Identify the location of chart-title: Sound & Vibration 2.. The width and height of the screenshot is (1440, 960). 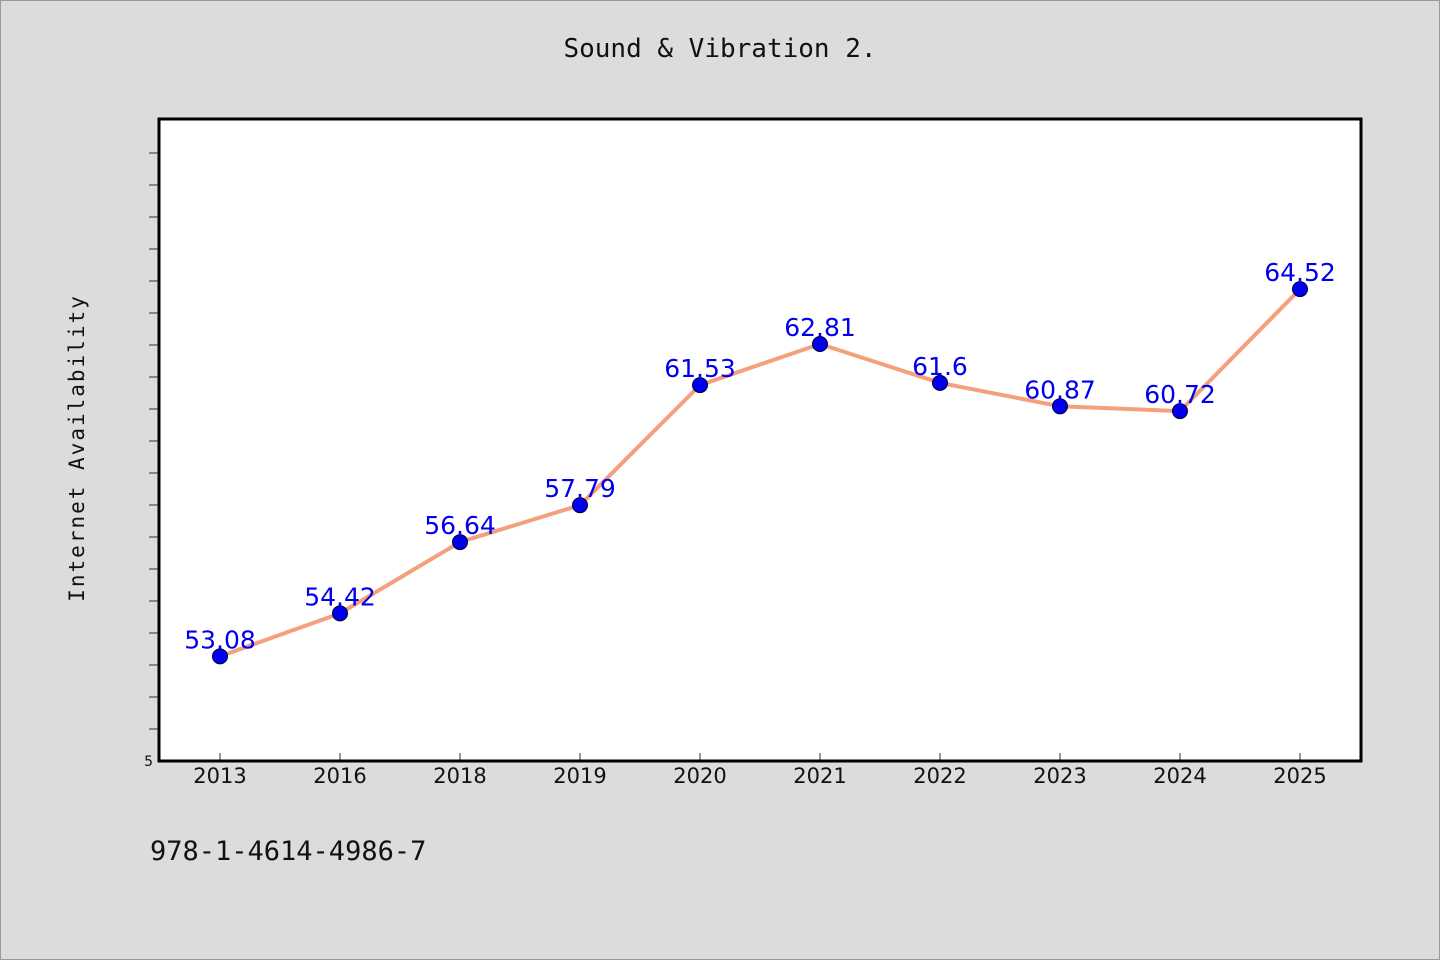
(720, 49).